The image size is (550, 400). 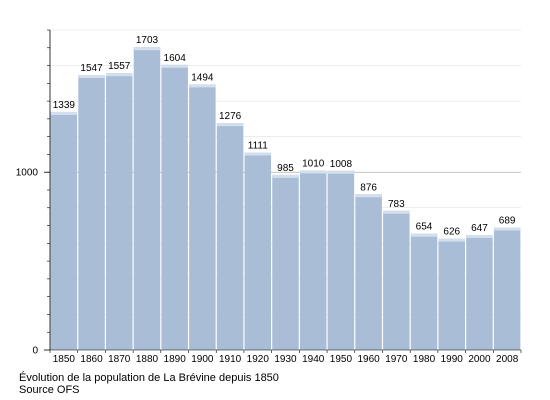 I want to click on x-tick-label-1890: 1890, so click(x=175, y=359).